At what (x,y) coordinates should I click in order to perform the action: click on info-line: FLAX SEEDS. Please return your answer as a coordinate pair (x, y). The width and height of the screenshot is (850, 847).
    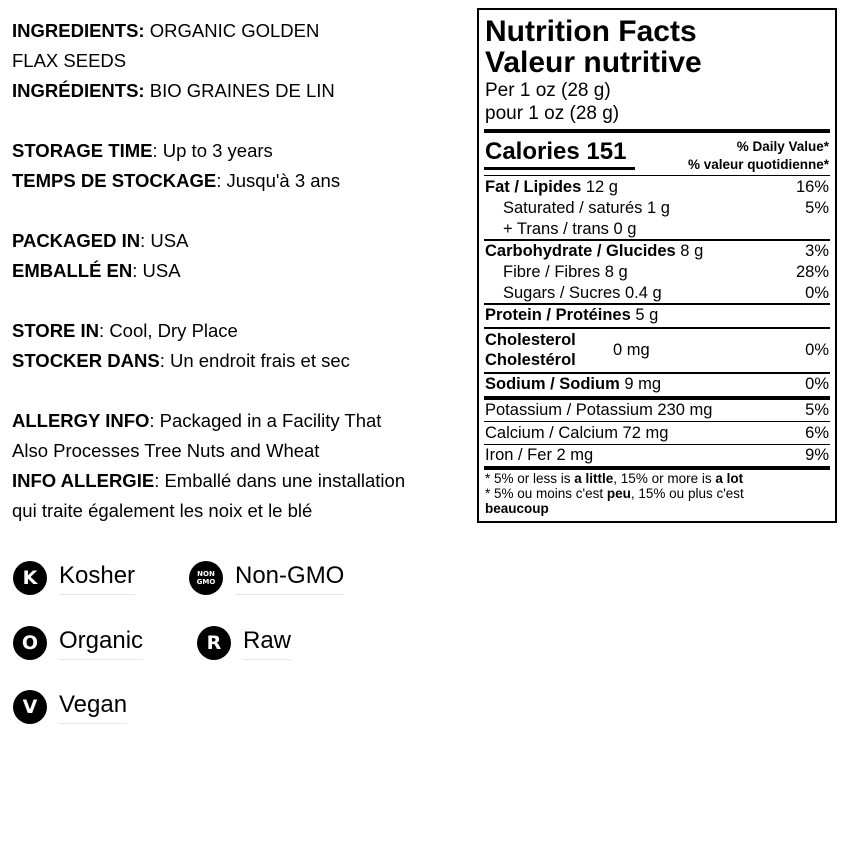
    Looking at the image, I should click on (69, 60).